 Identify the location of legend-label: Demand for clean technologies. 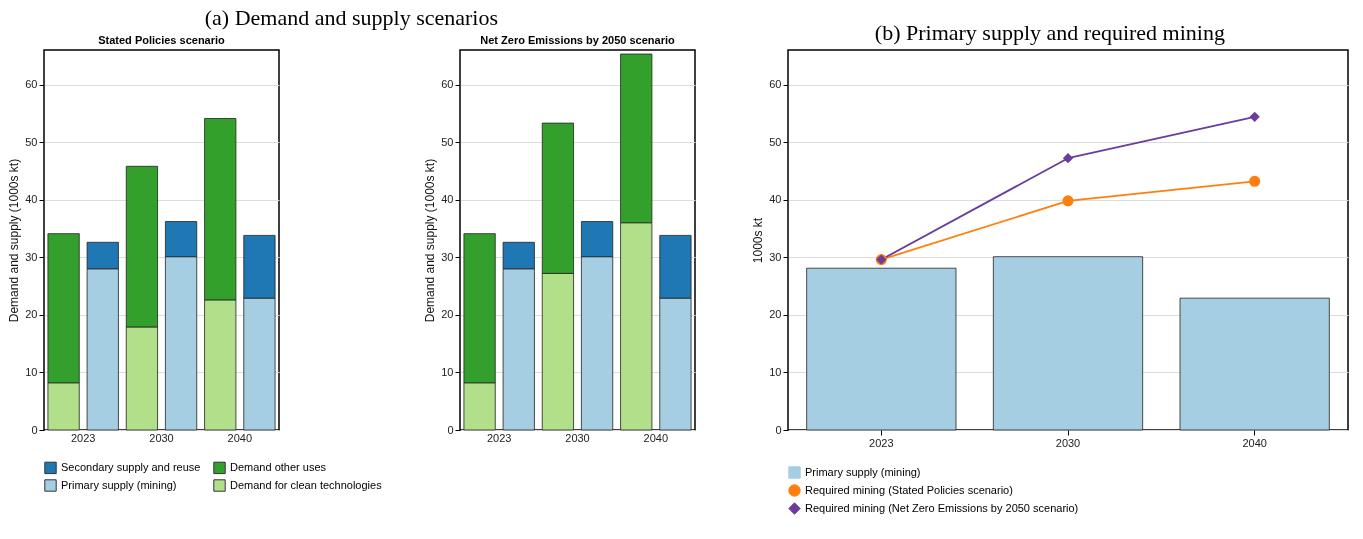
(306, 484).